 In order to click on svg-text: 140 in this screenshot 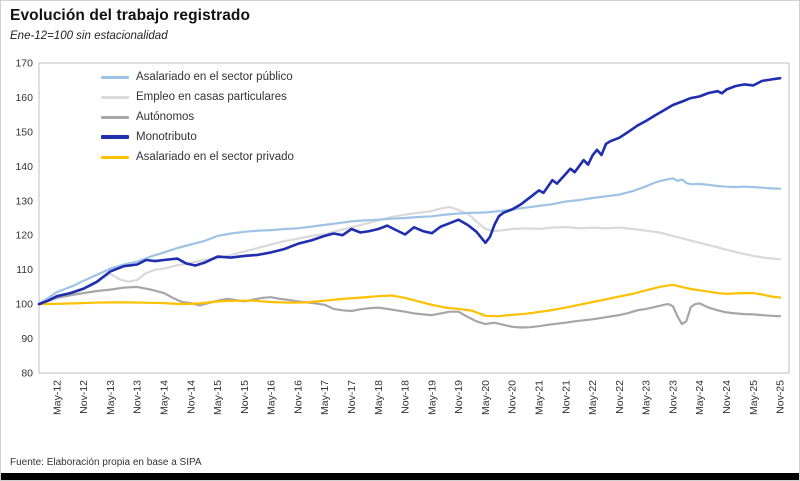, I will do `click(24, 167)`.